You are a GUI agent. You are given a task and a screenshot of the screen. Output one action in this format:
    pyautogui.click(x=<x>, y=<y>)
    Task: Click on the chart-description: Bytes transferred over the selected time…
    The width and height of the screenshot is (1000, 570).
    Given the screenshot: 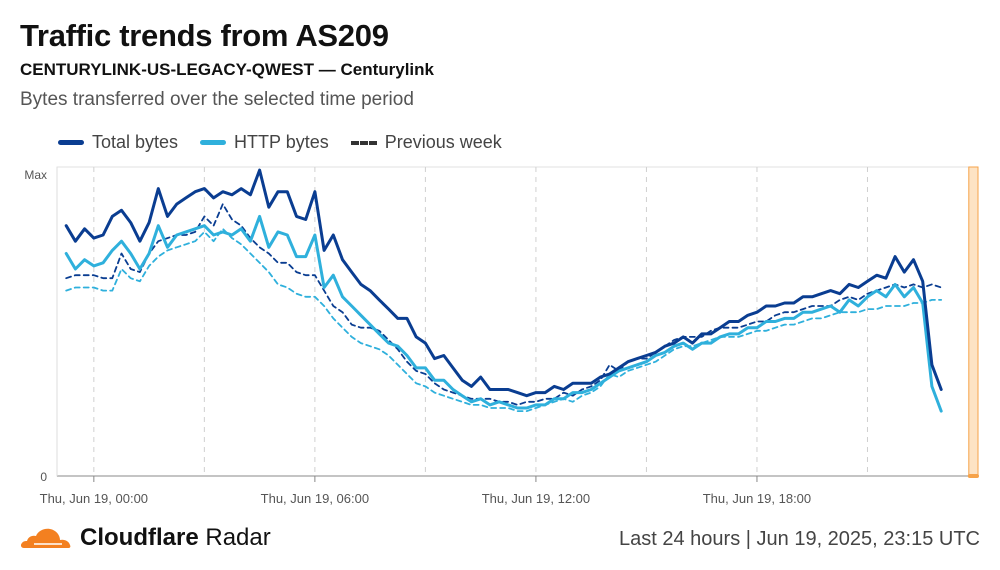 What is the action you would take?
    pyautogui.click(x=217, y=99)
    